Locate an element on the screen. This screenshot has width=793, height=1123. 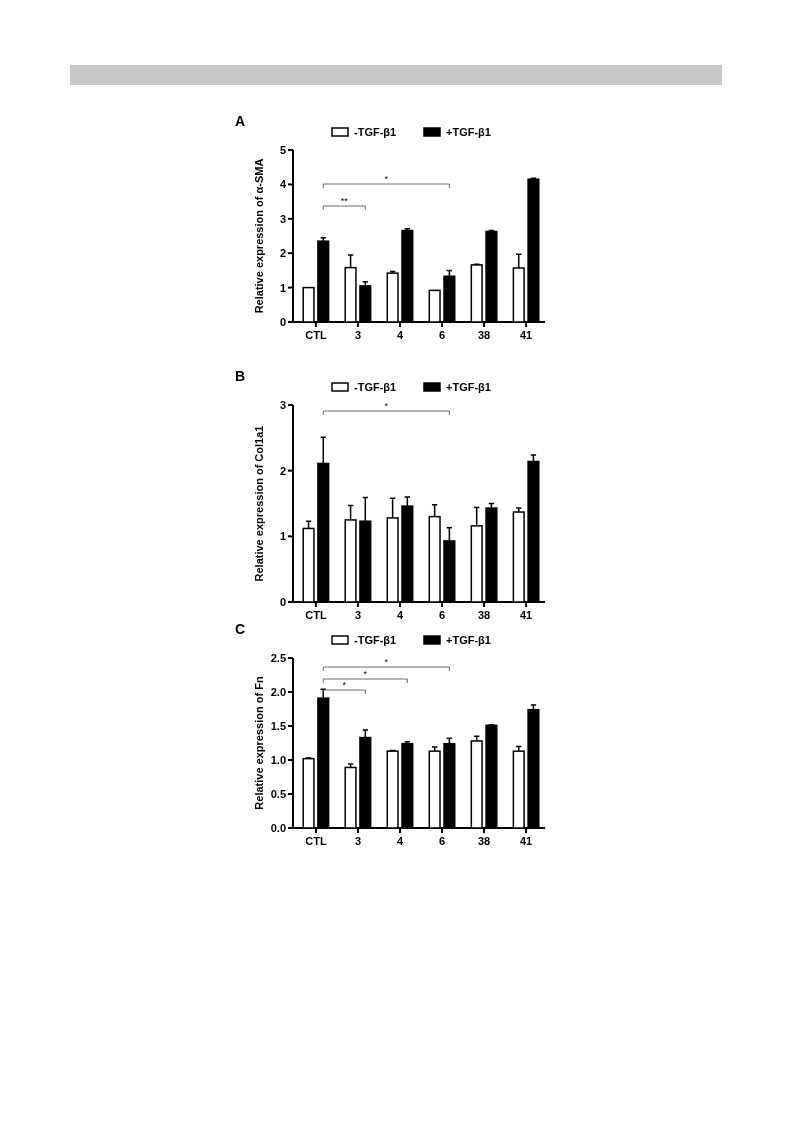
chart-title: B is located at coordinates (240, 376).